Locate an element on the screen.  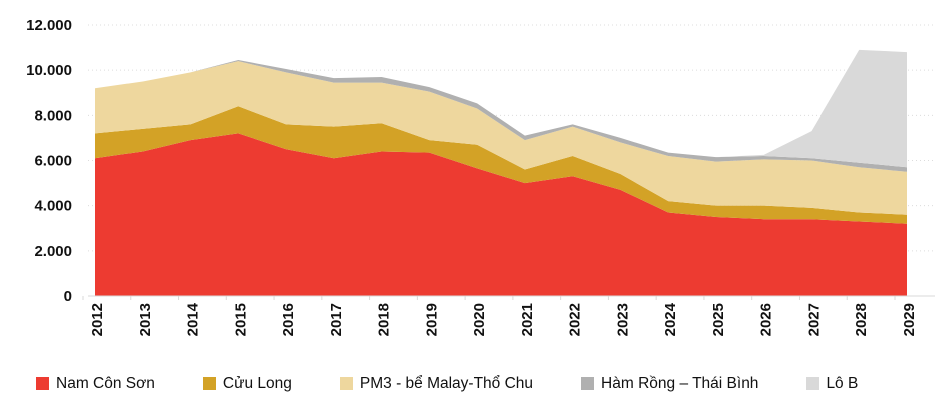
legend-swatch-pm3-malay-tho-chu is located at coordinates (346, 383).